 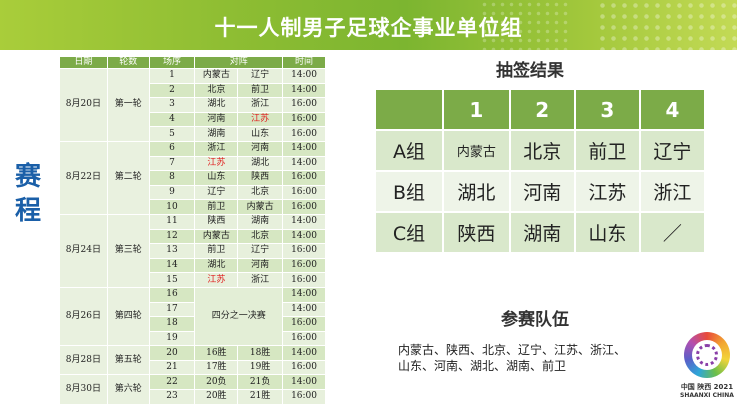 What do you see at coordinates (216, 353) in the screenshot?
I see `schedule-team: 16胜` at bounding box center [216, 353].